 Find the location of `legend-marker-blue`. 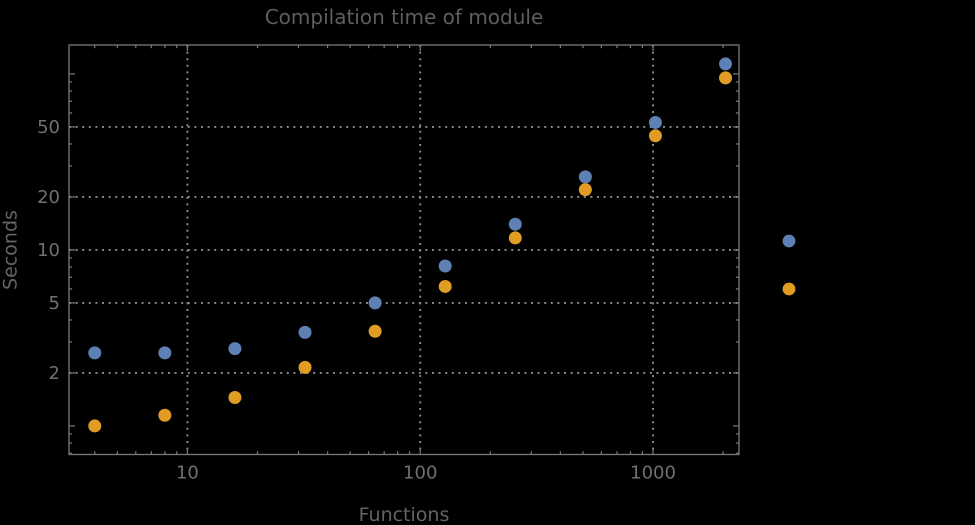

legend-marker-blue is located at coordinates (789, 241).